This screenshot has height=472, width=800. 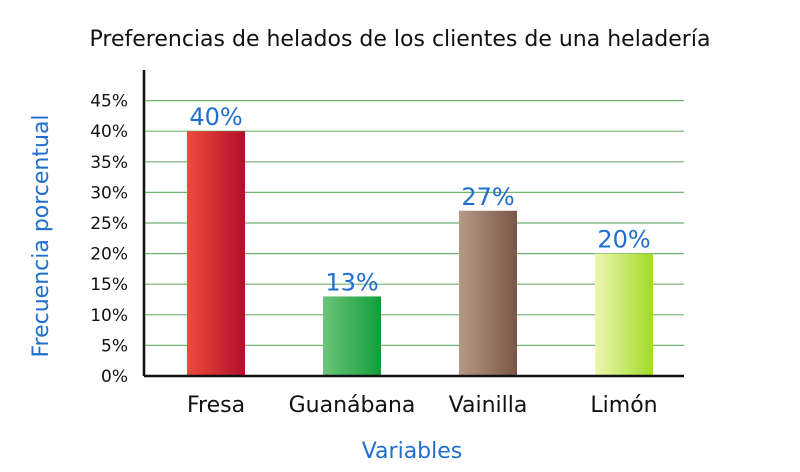 What do you see at coordinates (487, 197) in the screenshot?
I see `data-label: 27%` at bounding box center [487, 197].